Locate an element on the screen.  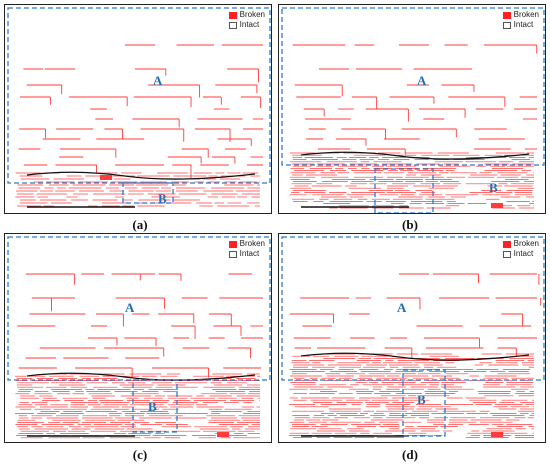
caption-b: (b) is located at coordinates (410, 224).